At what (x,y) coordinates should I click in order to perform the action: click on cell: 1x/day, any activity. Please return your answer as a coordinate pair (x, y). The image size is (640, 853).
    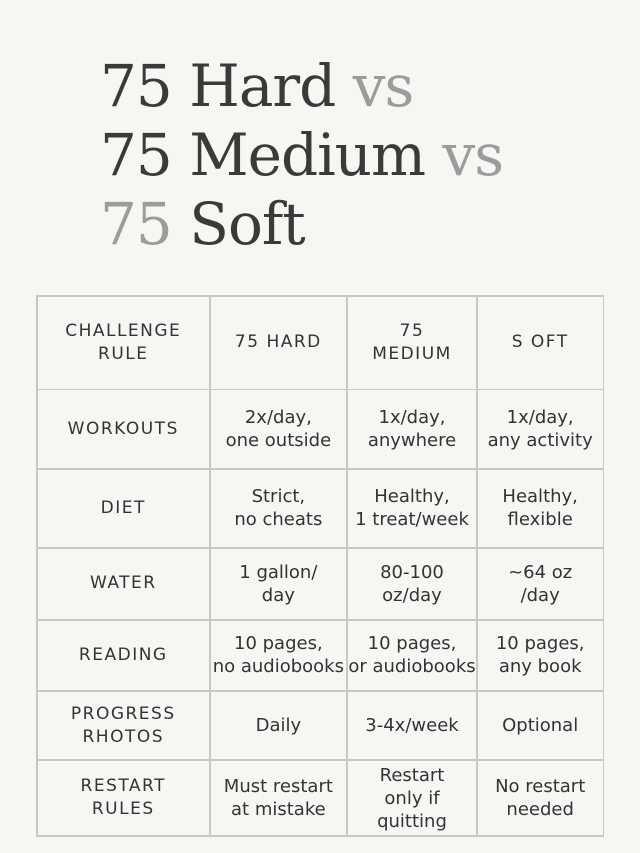
    Looking at the image, I should click on (540, 429).